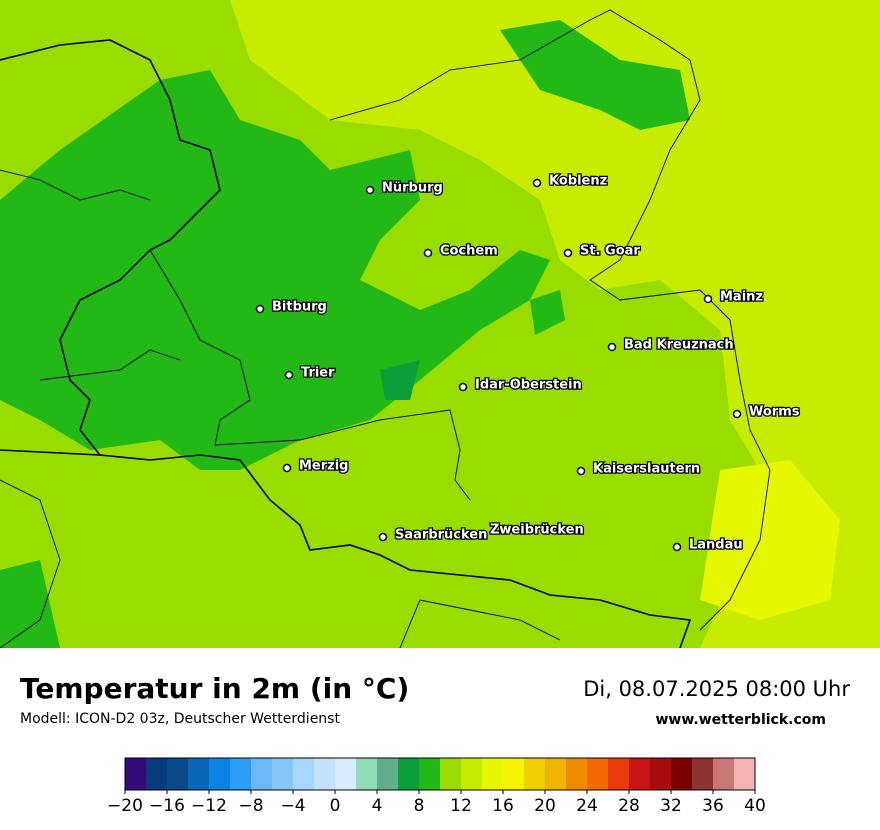 The image size is (880, 830). I want to click on city-label: Cochem, so click(469, 251).